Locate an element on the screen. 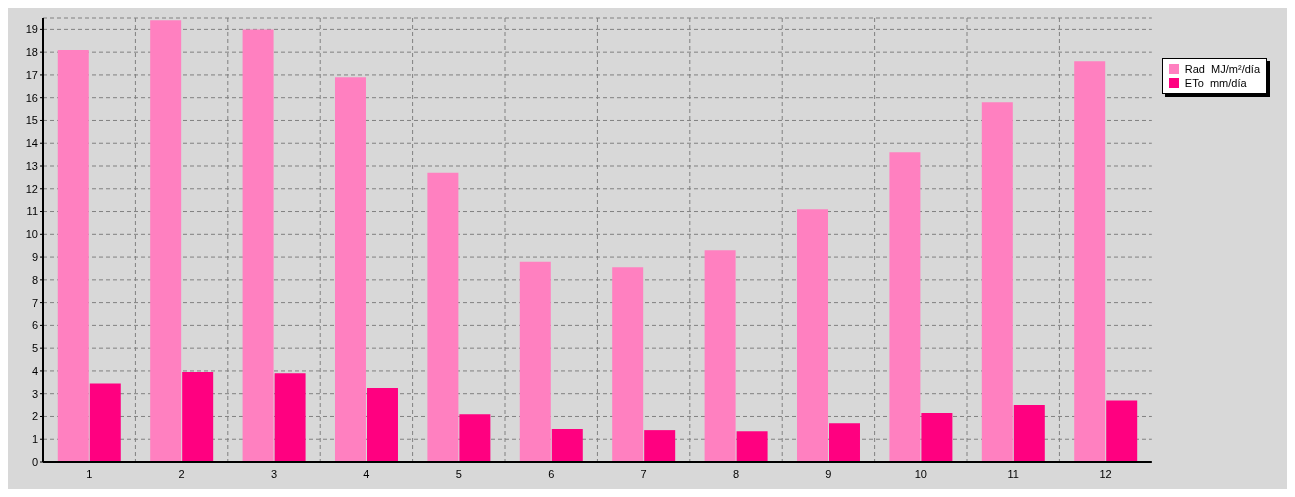  y-tick-label: 18 is located at coordinates (31, 52).